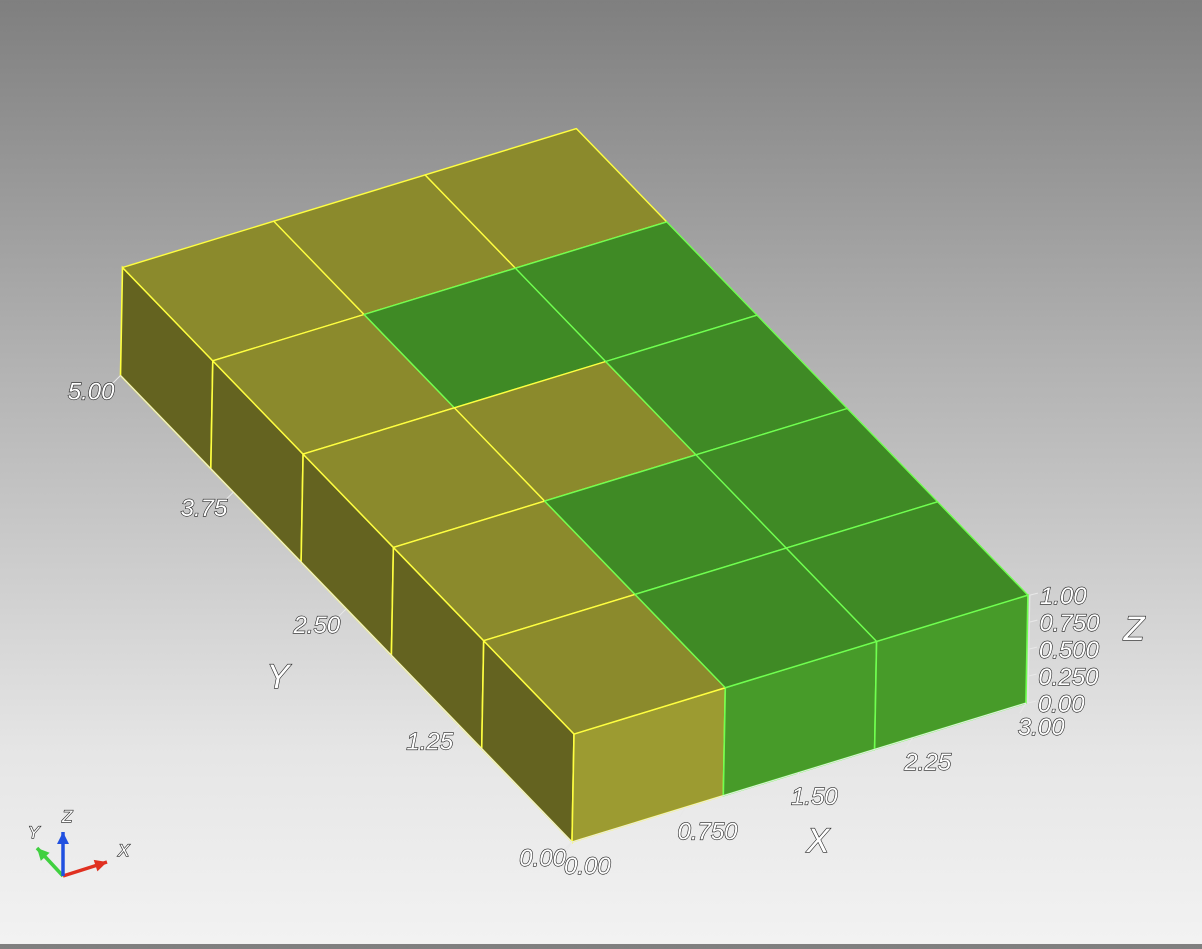 The width and height of the screenshot is (1202, 949). I want to click on triad-x-label: X, so click(123, 850).